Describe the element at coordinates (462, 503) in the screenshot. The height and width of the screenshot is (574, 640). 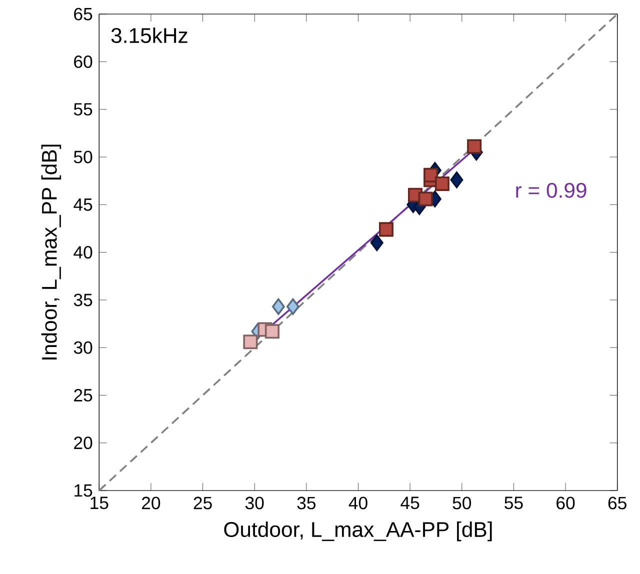
I see `x-tick-label: 50` at that location.